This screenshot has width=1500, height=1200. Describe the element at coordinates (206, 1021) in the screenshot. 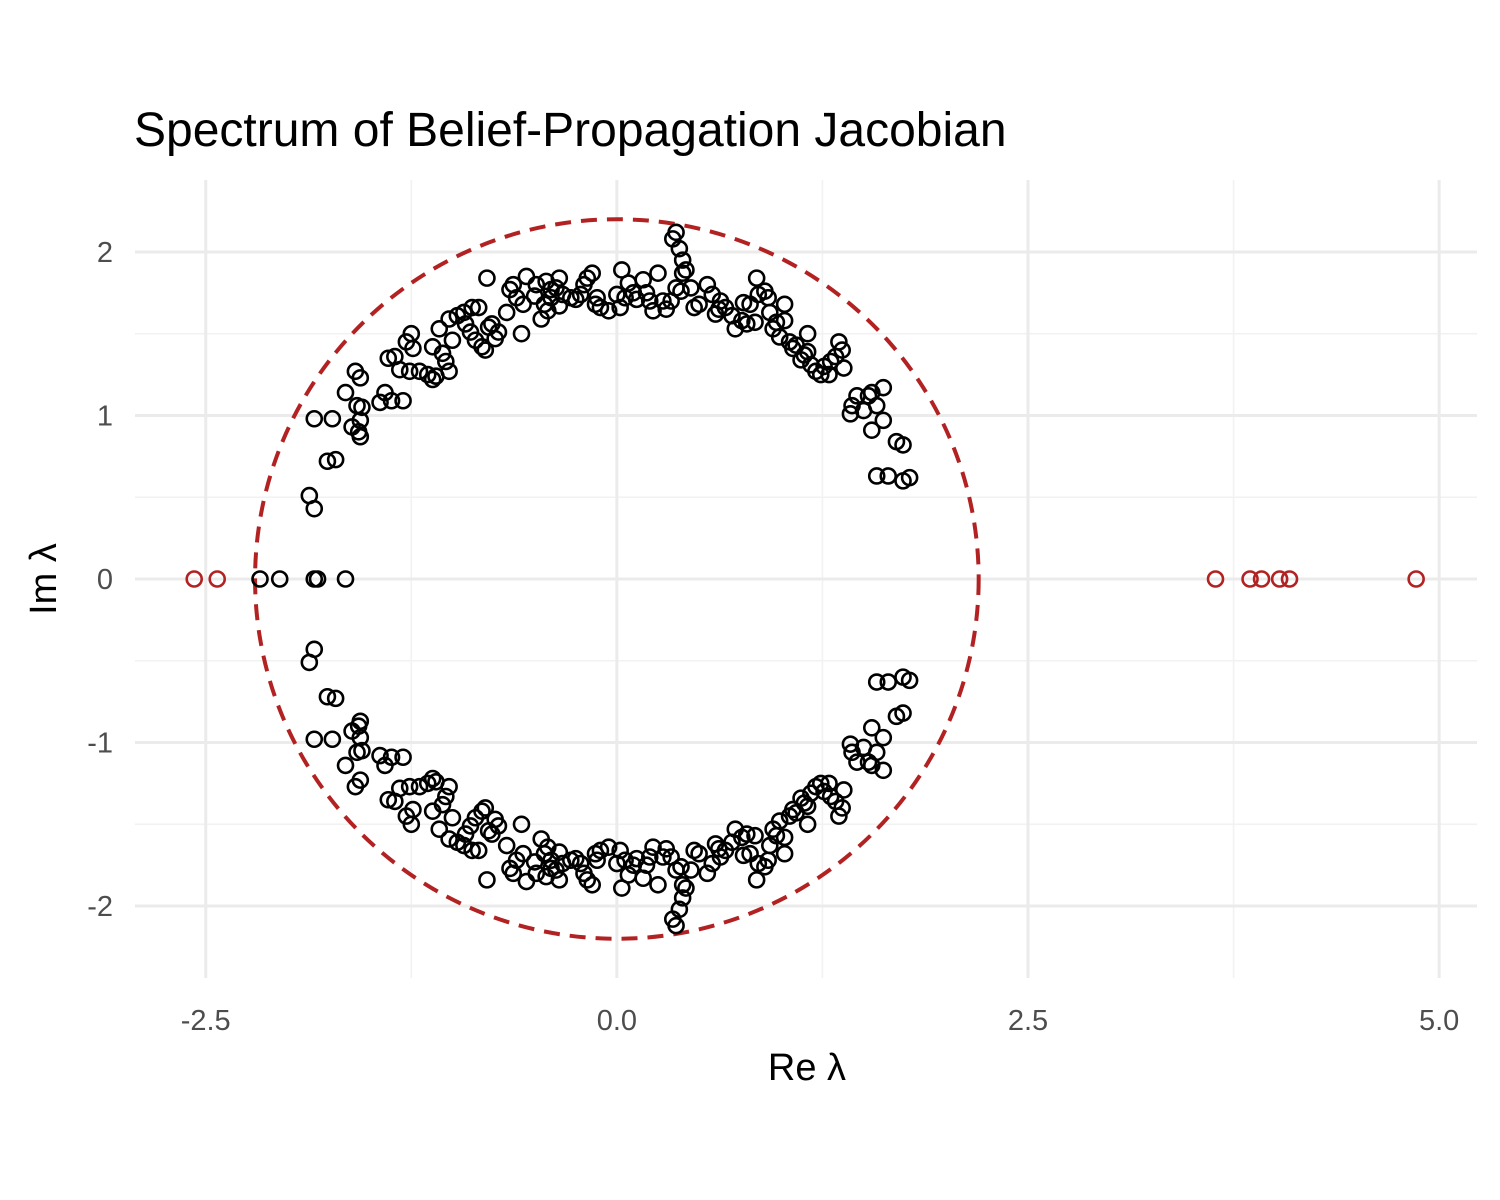

I see `x-tick-label: -2.5` at that location.